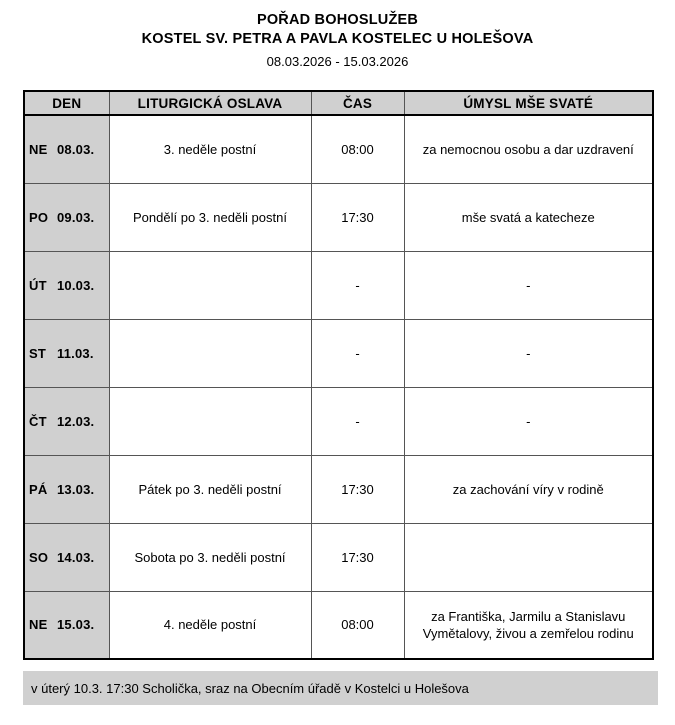 The image size is (675, 725). What do you see at coordinates (38, 489) in the screenshot?
I see `day-of-week: PÁ` at bounding box center [38, 489].